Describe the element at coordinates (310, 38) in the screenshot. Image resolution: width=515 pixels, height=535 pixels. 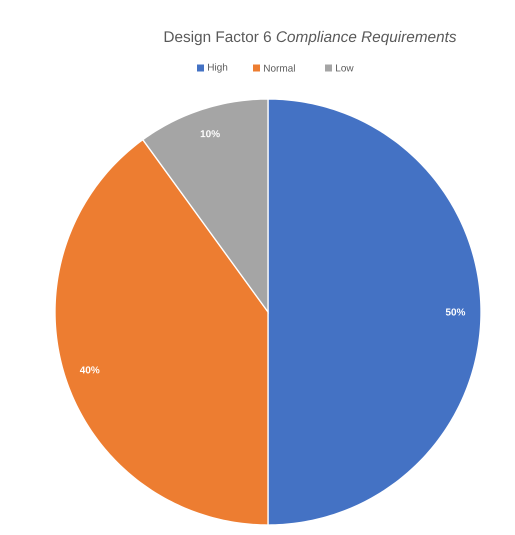
I see `chart-title: Design Factor 6 Compliance Requirements` at that location.